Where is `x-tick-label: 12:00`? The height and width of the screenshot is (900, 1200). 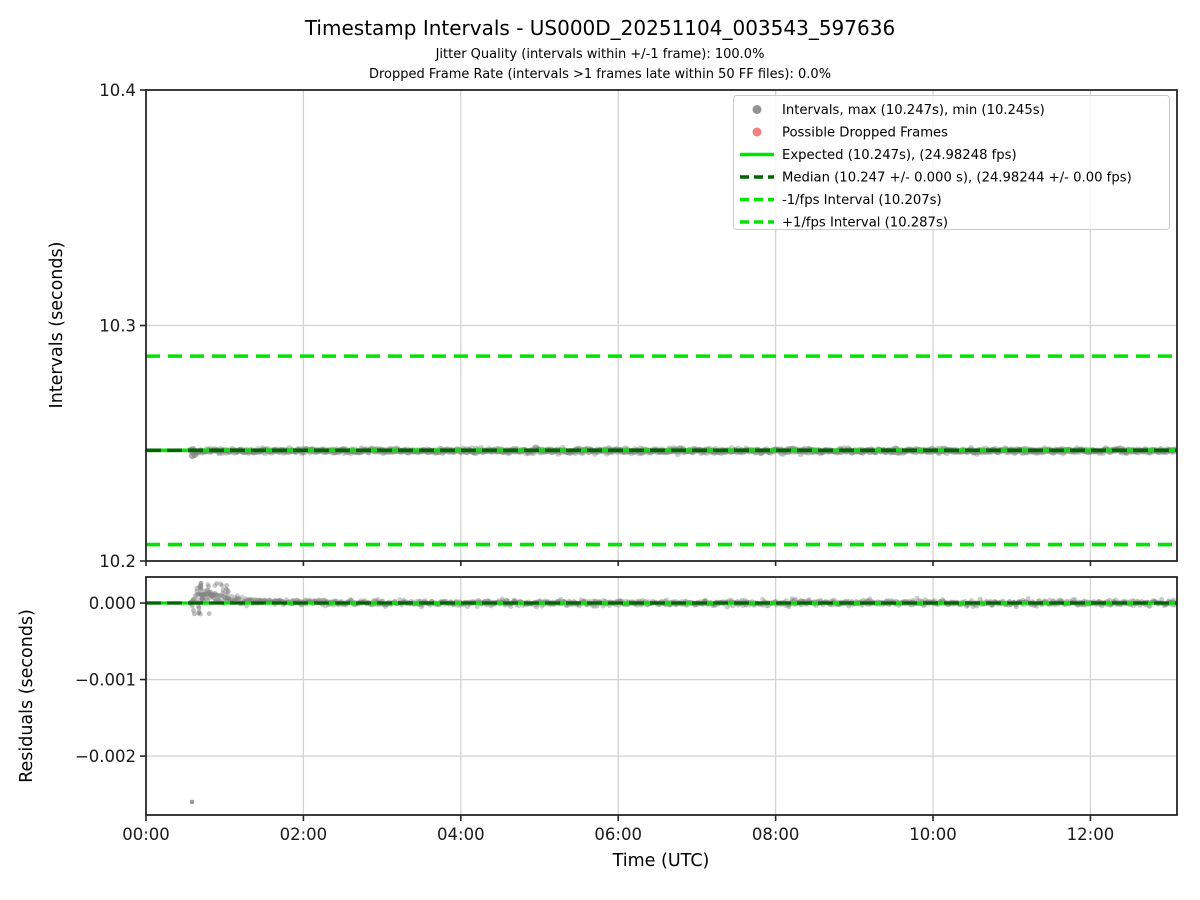 x-tick-label: 12:00 is located at coordinates (1091, 834).